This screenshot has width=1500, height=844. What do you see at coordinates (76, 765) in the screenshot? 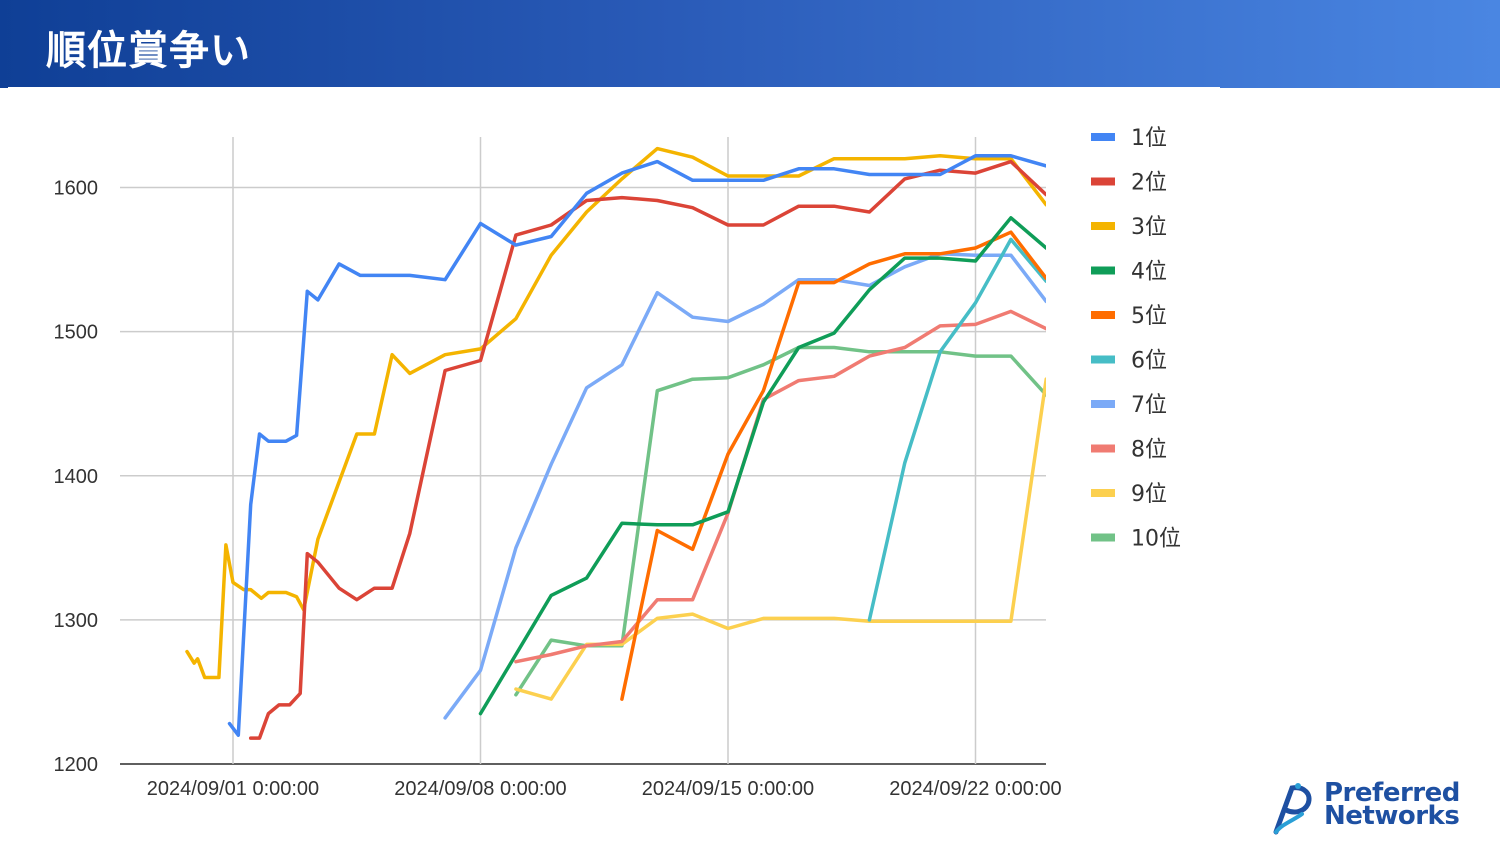
I see `y-tick-label: 1200` at bounding box center [76, 765].